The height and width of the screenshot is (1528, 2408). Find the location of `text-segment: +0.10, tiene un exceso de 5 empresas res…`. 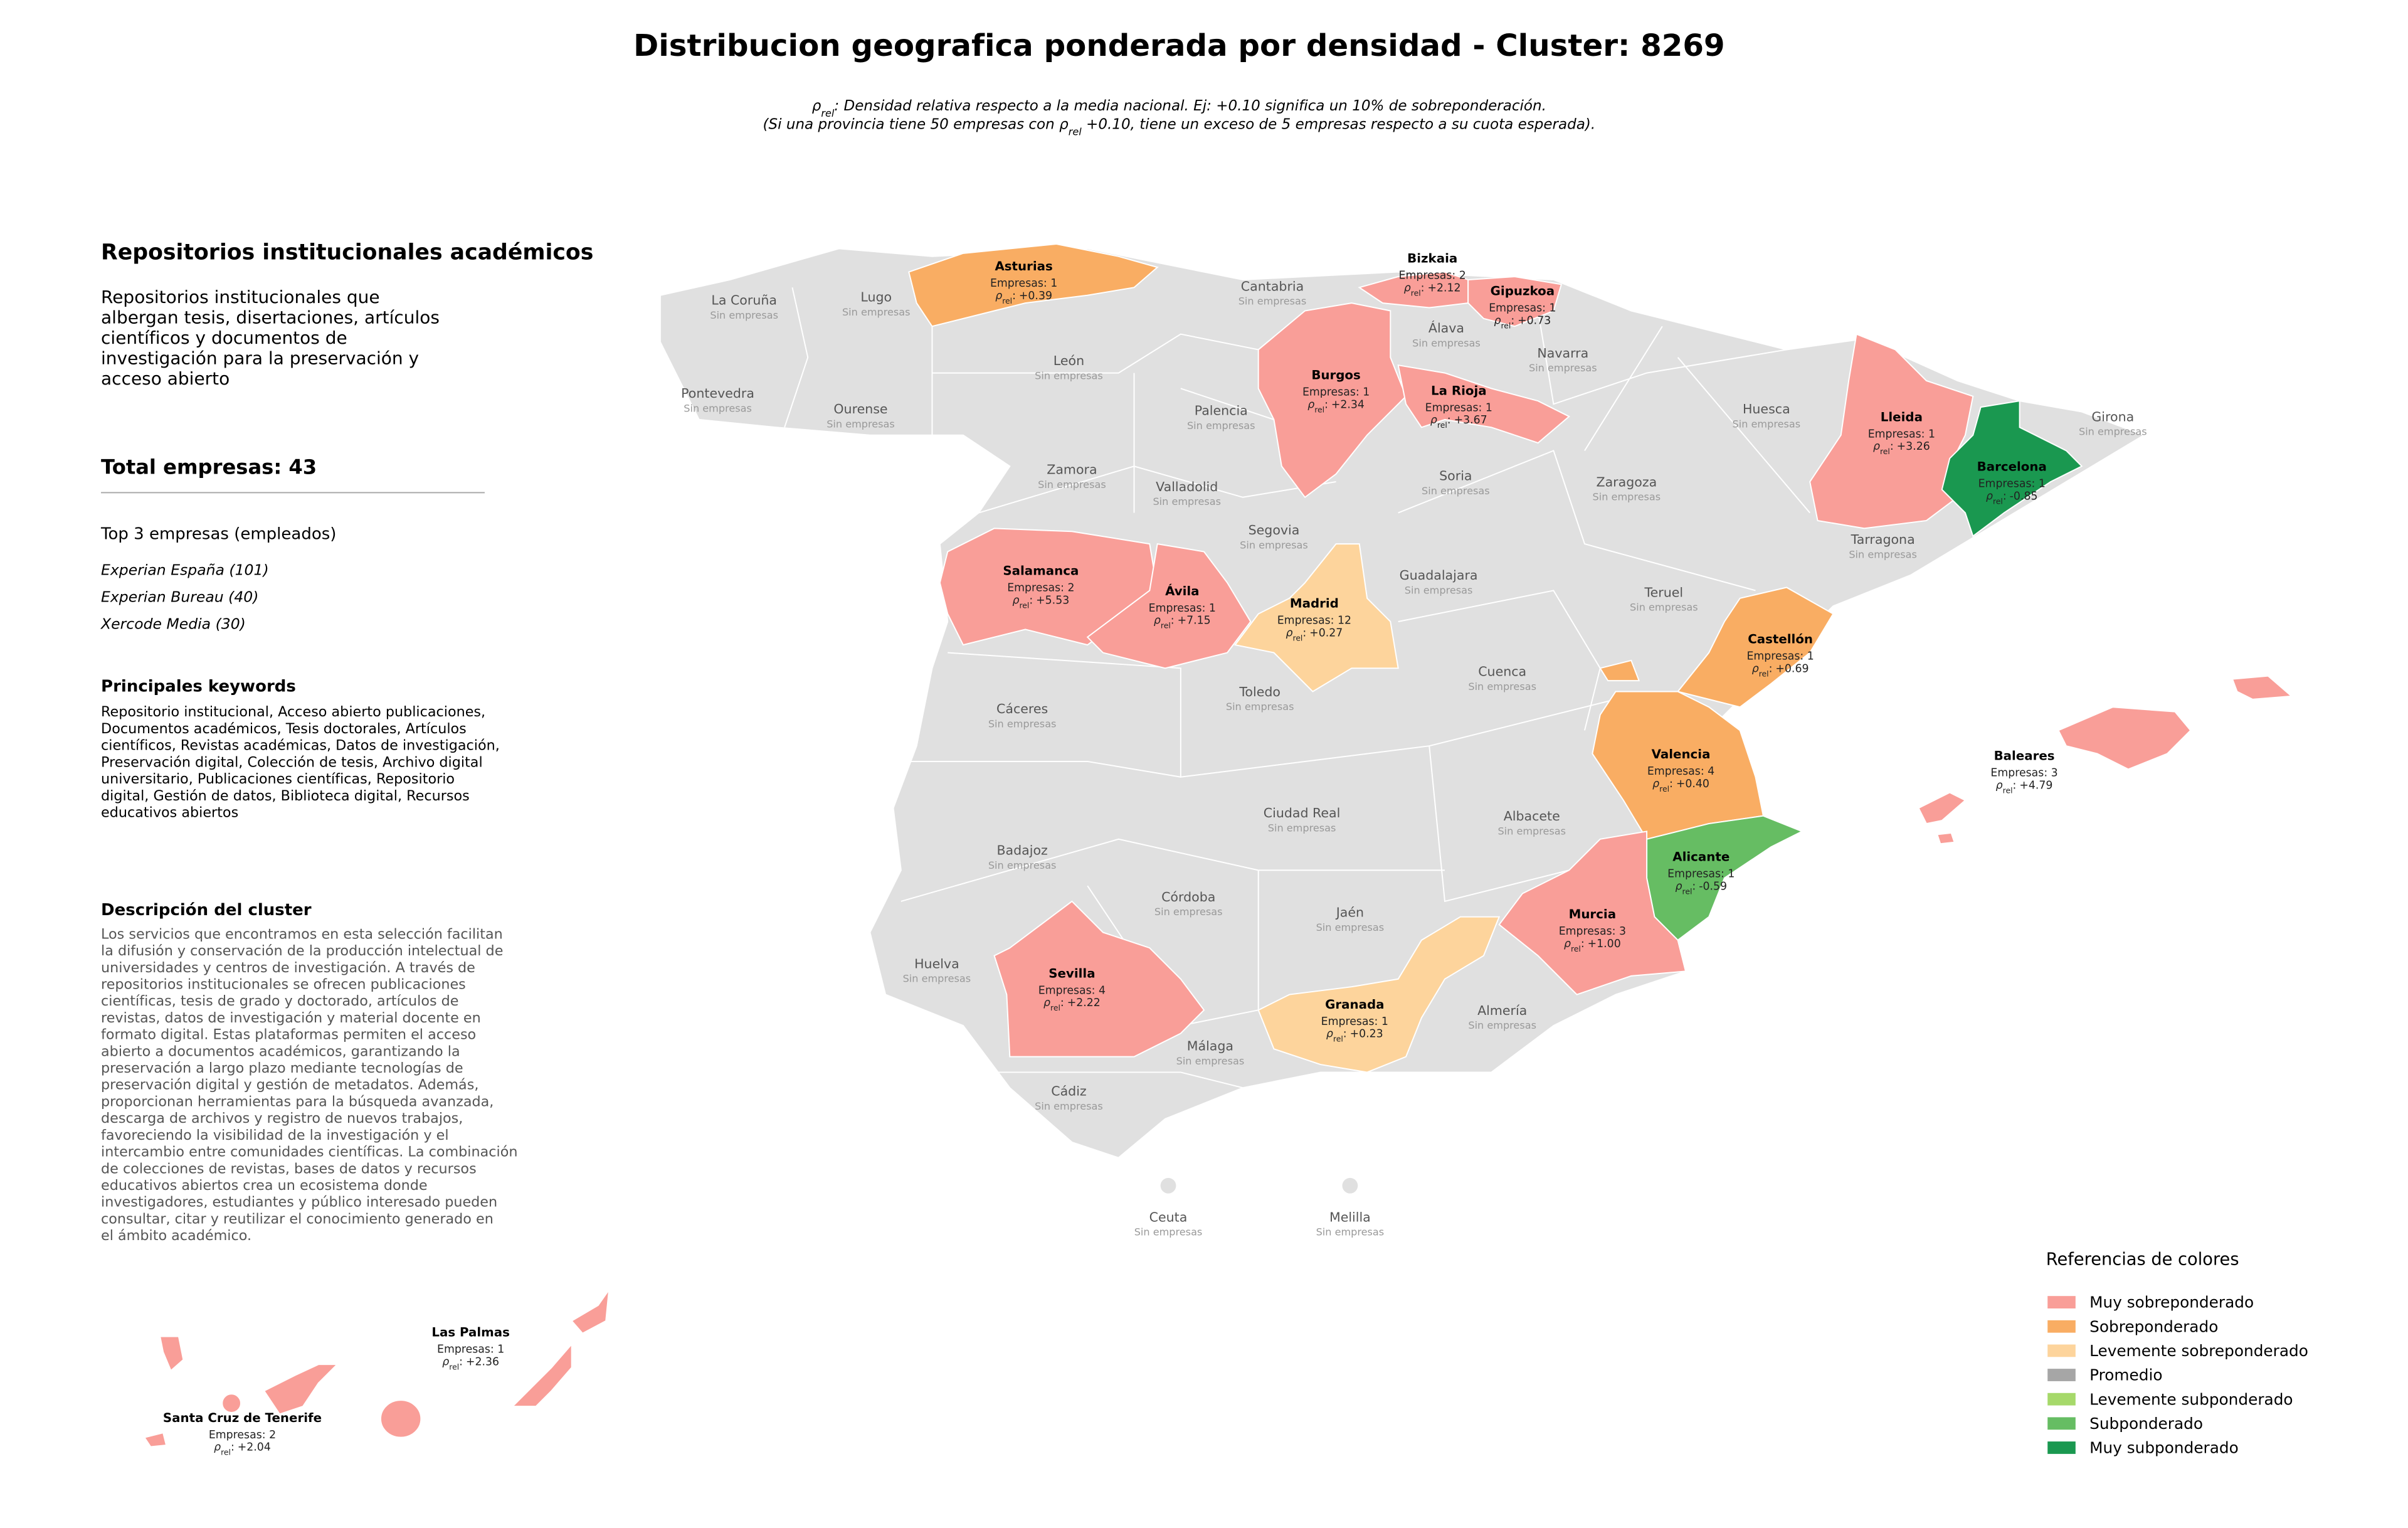

text-segment: +0.10, tiene un exceso de 5 empresas res… is located at coordinates (1338, 125).